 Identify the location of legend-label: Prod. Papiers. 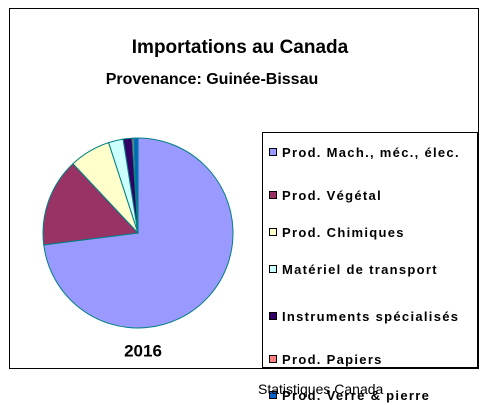
(332, 359).